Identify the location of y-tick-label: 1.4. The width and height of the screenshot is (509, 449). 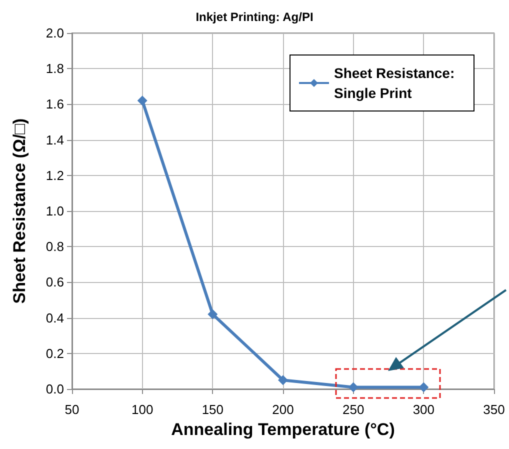
(55, 140).